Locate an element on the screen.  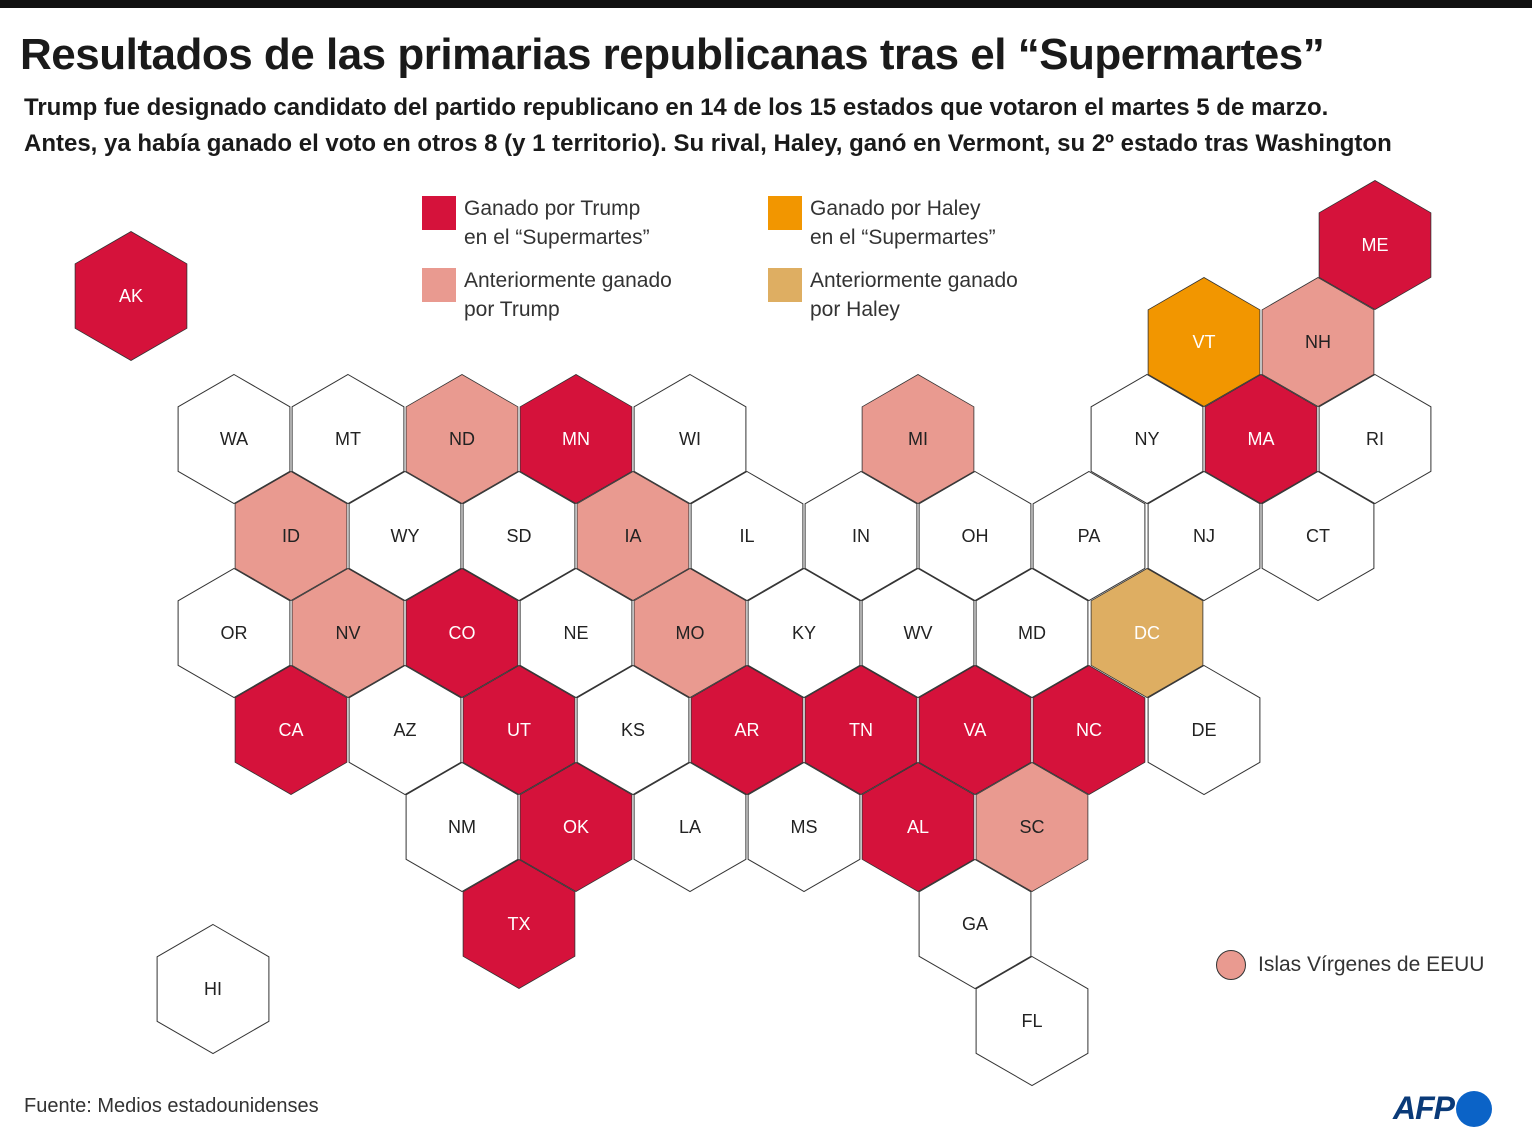
hex-me is located at coordinates (1375, 245).